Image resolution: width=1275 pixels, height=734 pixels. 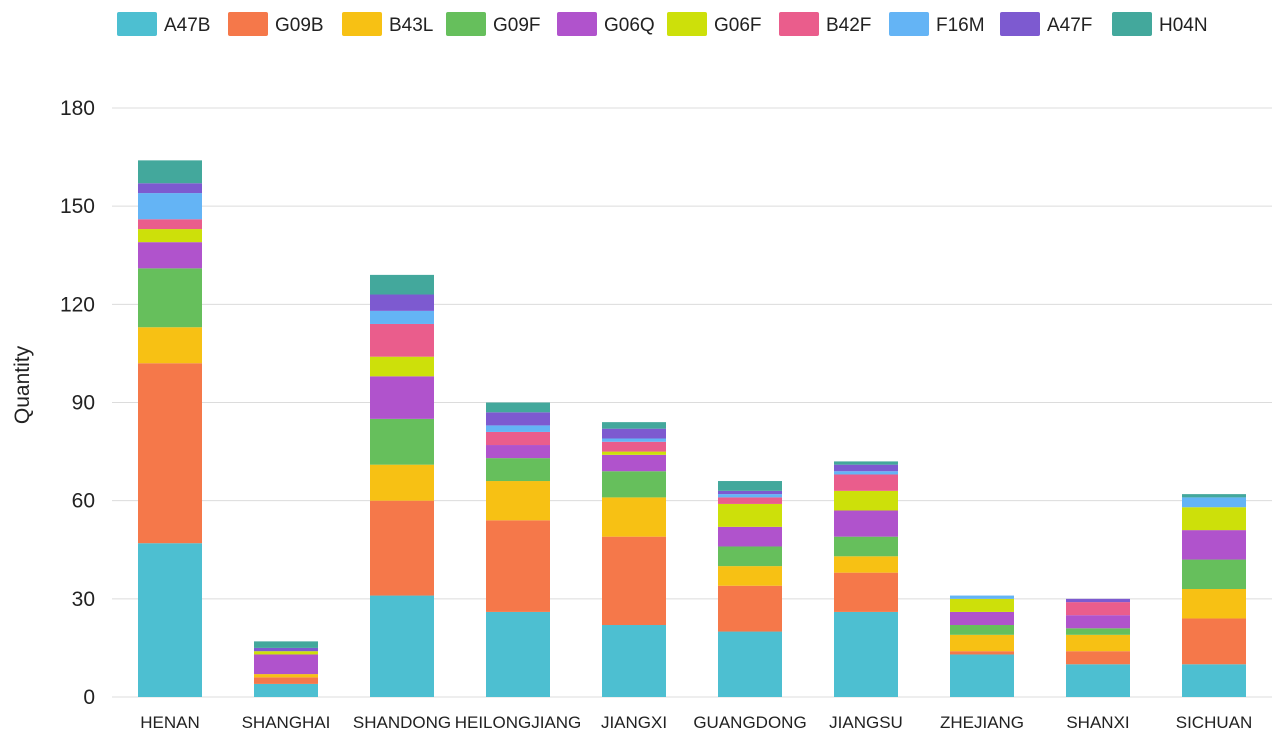 I want to click on x-tick-label: SHANGHAI, so click(x=286, y=722).